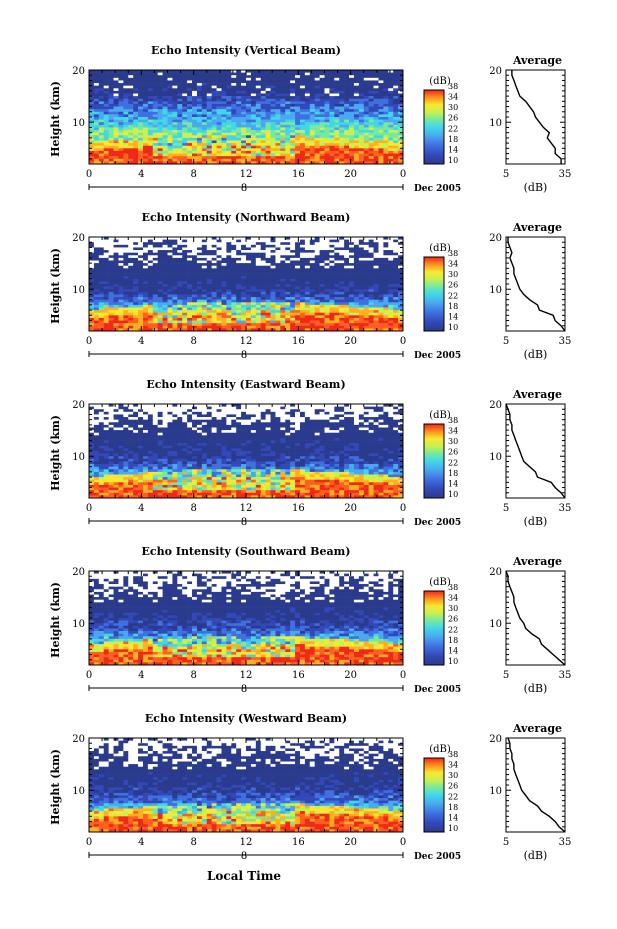 Image resolution: width=617 pixels, height=929 pixels. I want to click on y-tick-label: 20, so click(78, 71).